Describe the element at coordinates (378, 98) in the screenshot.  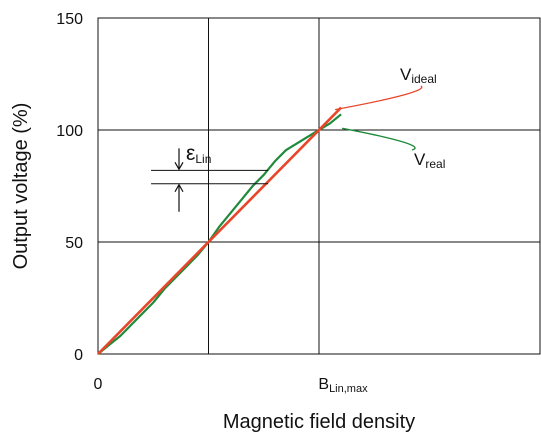
I see `ideal-leader-line` at that location.